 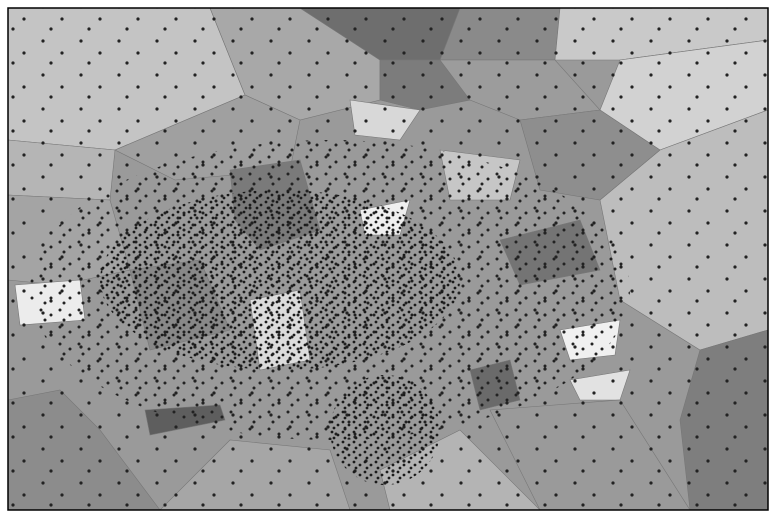 I want to click on points-medium, so click(x=510, y=320).